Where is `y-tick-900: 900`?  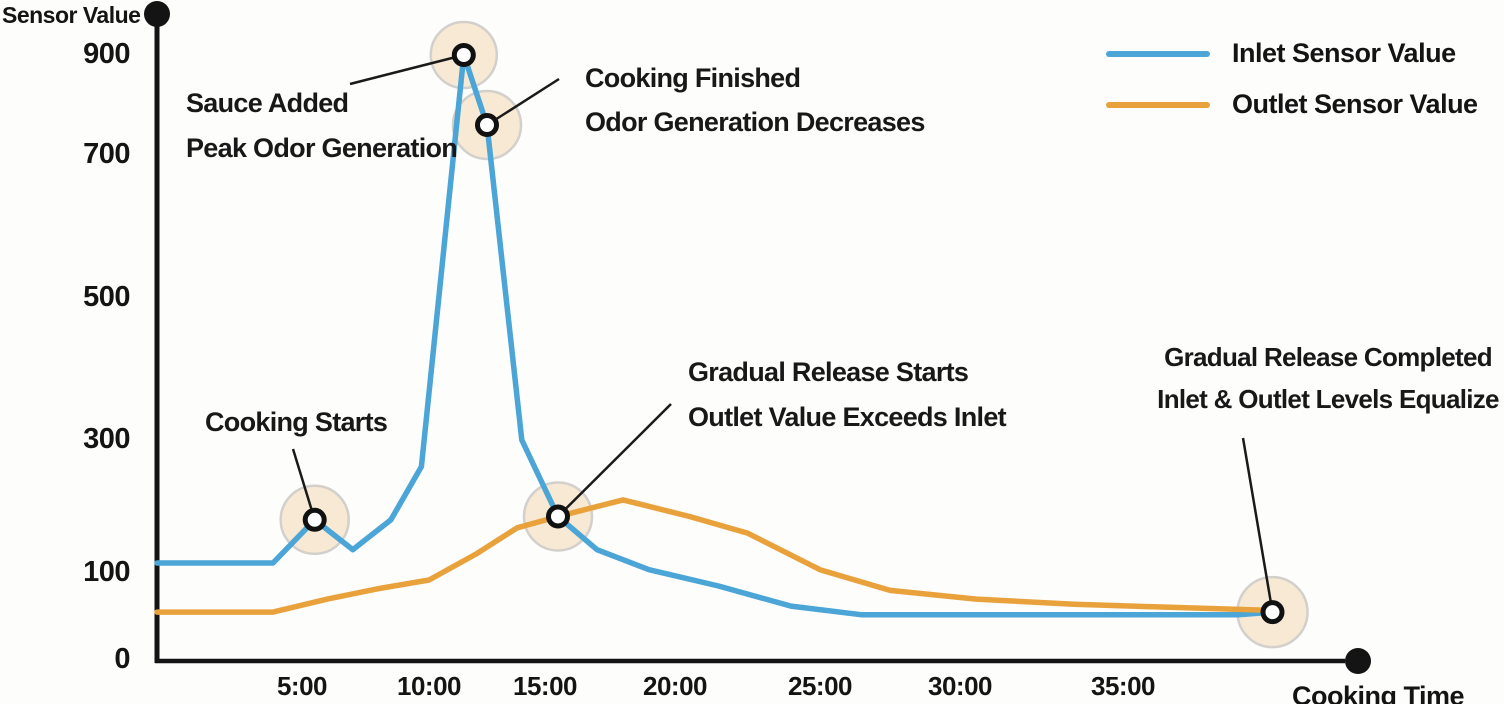 y-tick-900: 900 is located at coordinates (106, 54).